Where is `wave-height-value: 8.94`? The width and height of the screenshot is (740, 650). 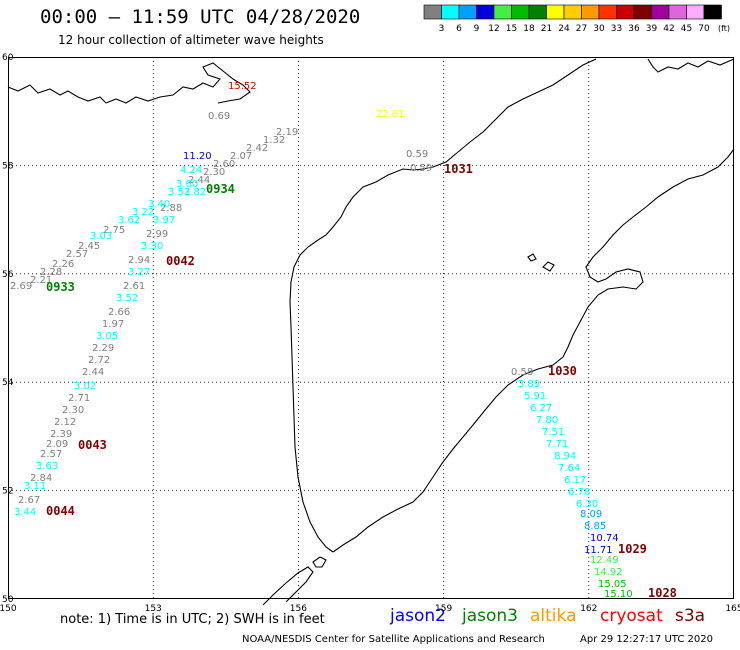 wave-height-value: 8.94 is located at coordinates (565, 456).